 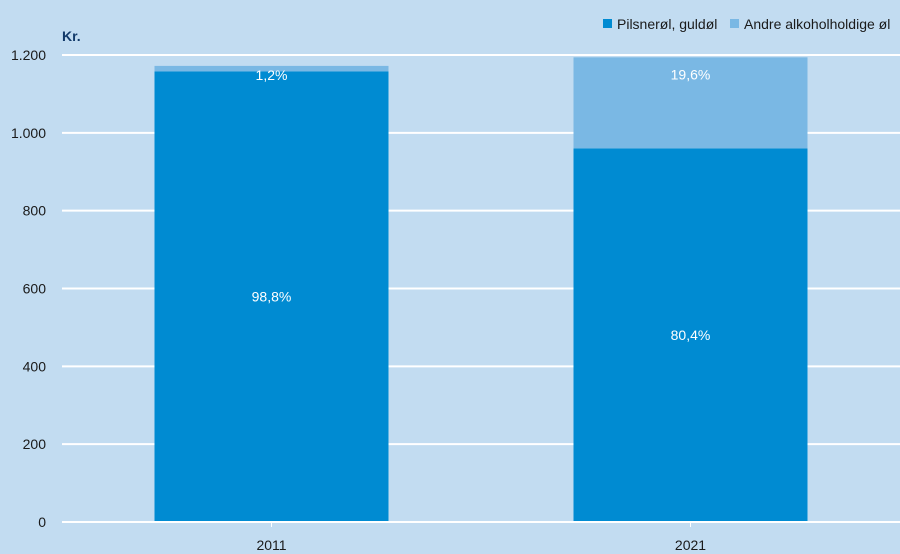 I want to click on data-label: 1,2%, so click(x=272, y=75).